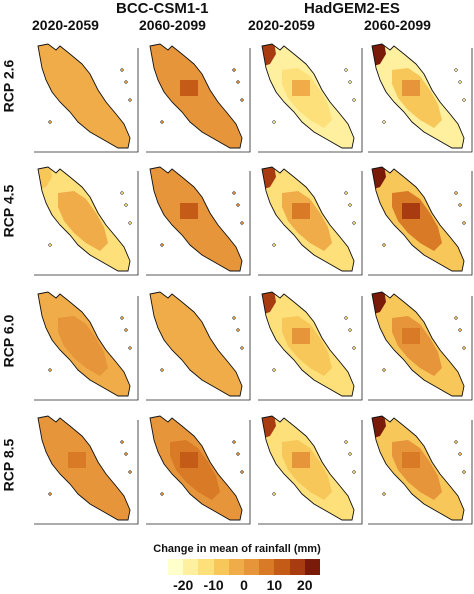 The height and width of the screenshot is (594, 474). Describe the element at coordinates (213, 585) in the screenshot. I see `legend-tick-label: -10` at that location.